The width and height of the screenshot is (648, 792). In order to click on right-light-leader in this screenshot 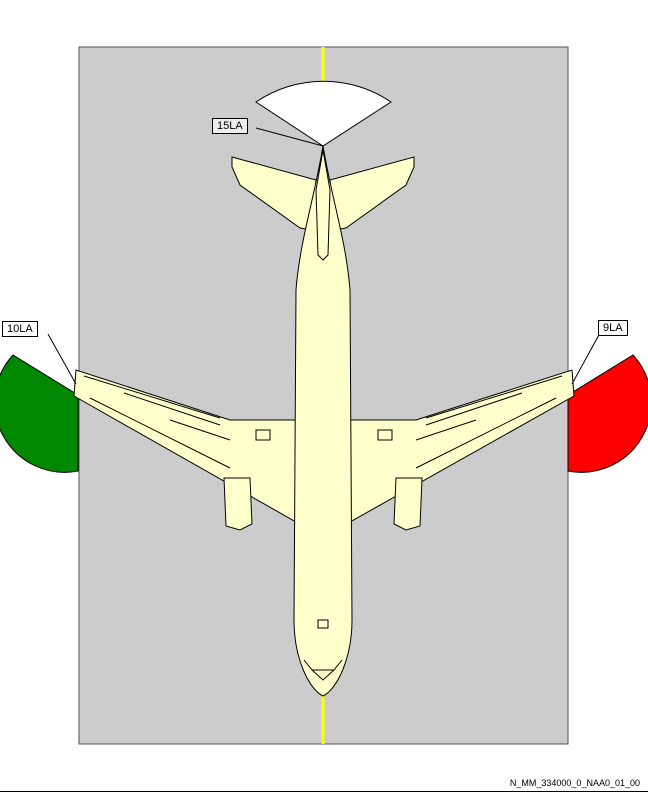, I will do `click(586, 358)`.